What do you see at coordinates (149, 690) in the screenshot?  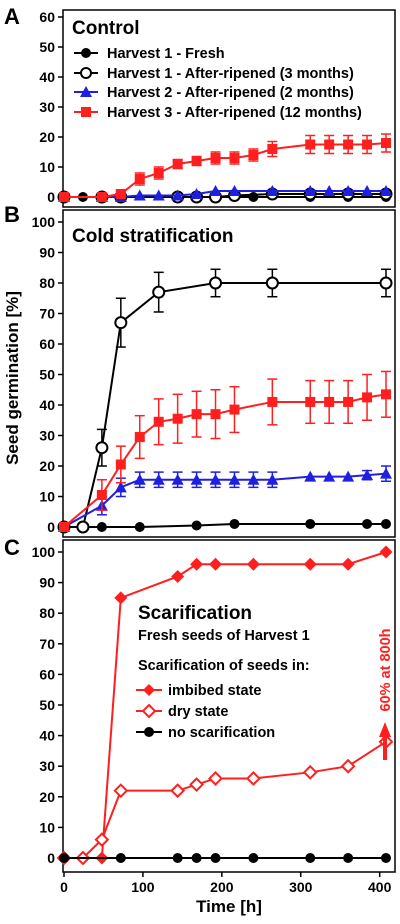 I see `legend-marker-filled-diamond` at bounding box center [149, 690].